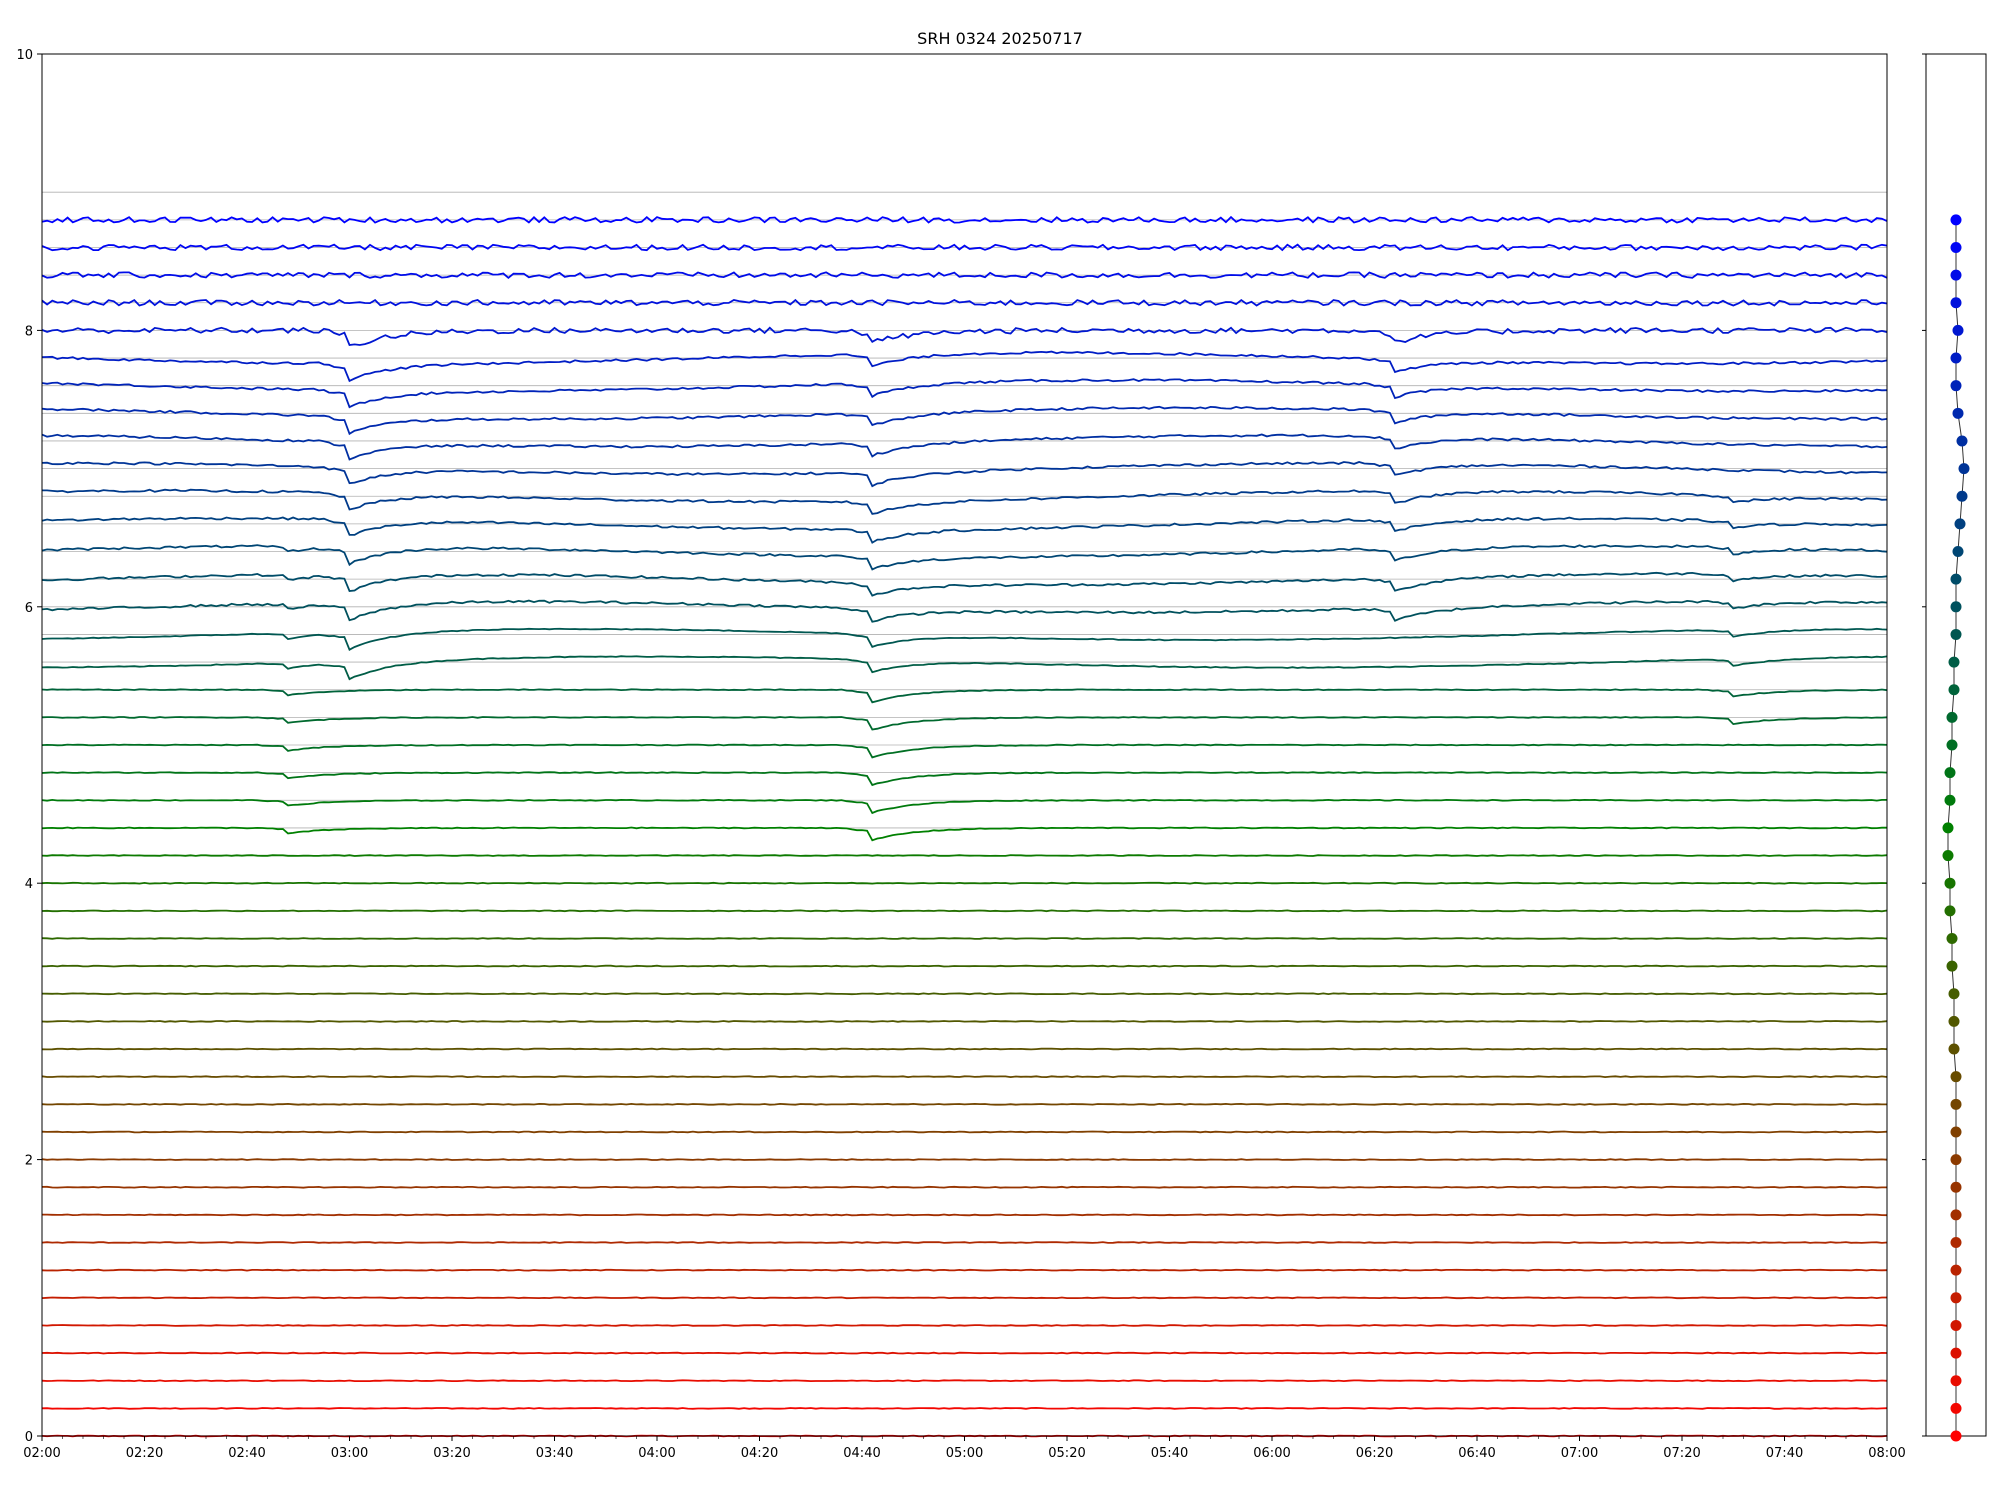 Image resolution: width=2000 pixels, height=1500 pixels. I want to click on x-tick-label: 03:40, so click(554, 1453).